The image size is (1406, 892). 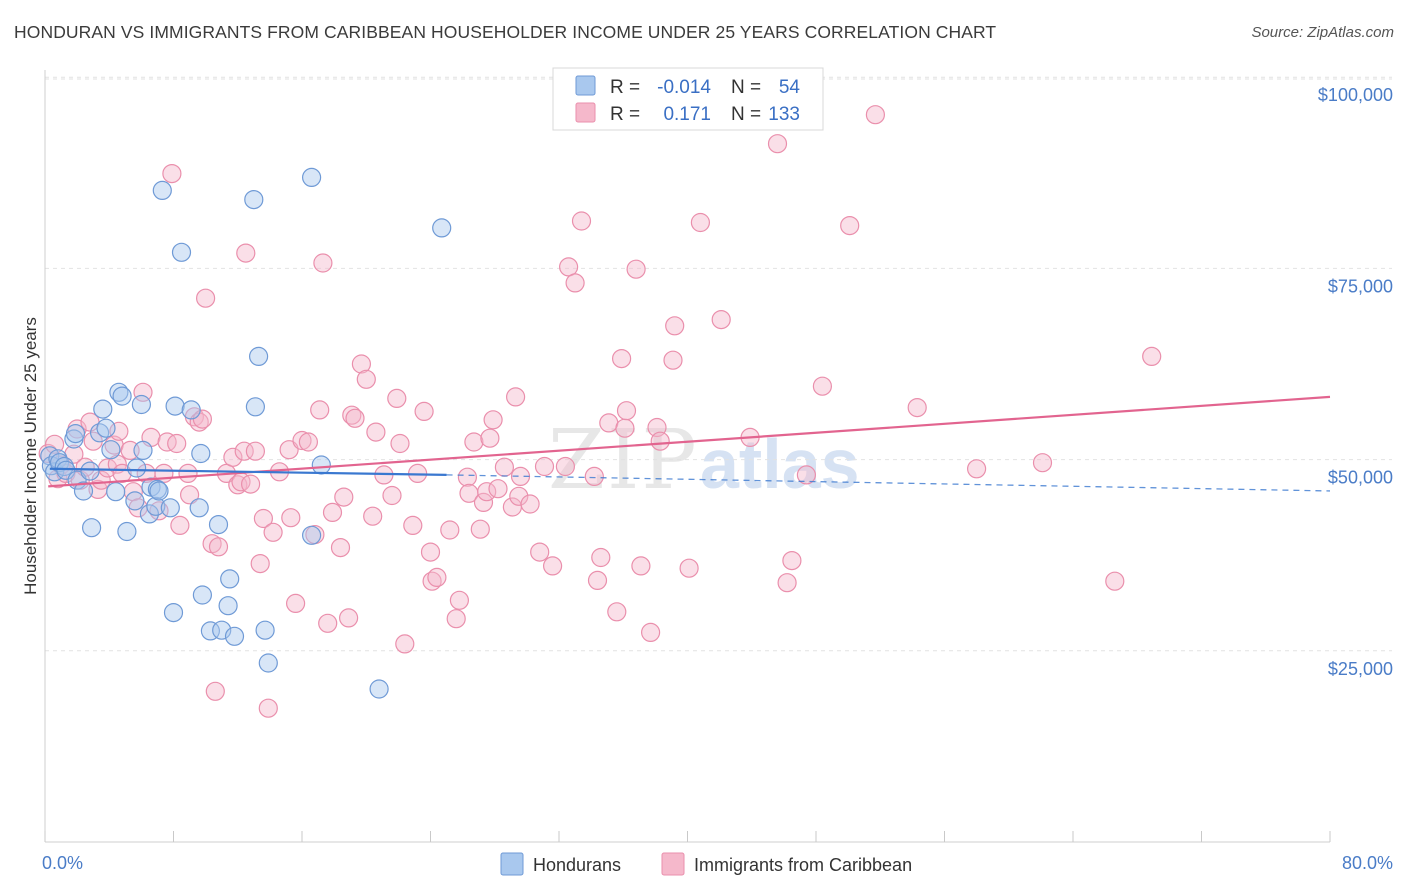 I want to click on stats-legend-box, so click(x=688, y=99).